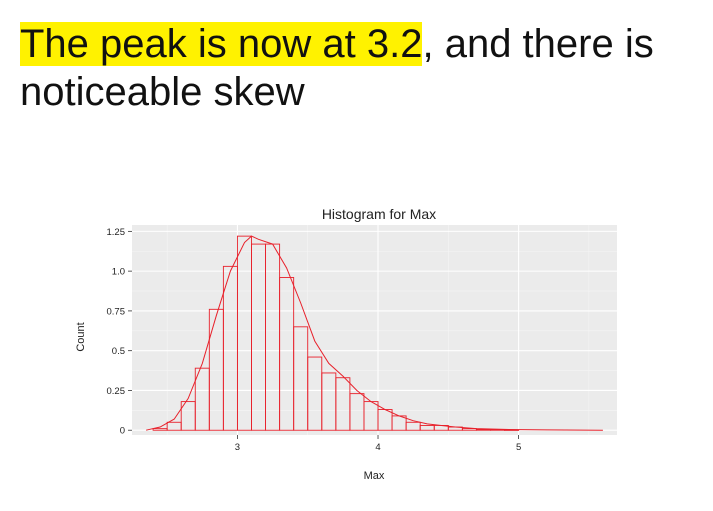 This screenshot has height=511, width=713. I want to click on x-axis: 3 4 5, so click(378, 444).